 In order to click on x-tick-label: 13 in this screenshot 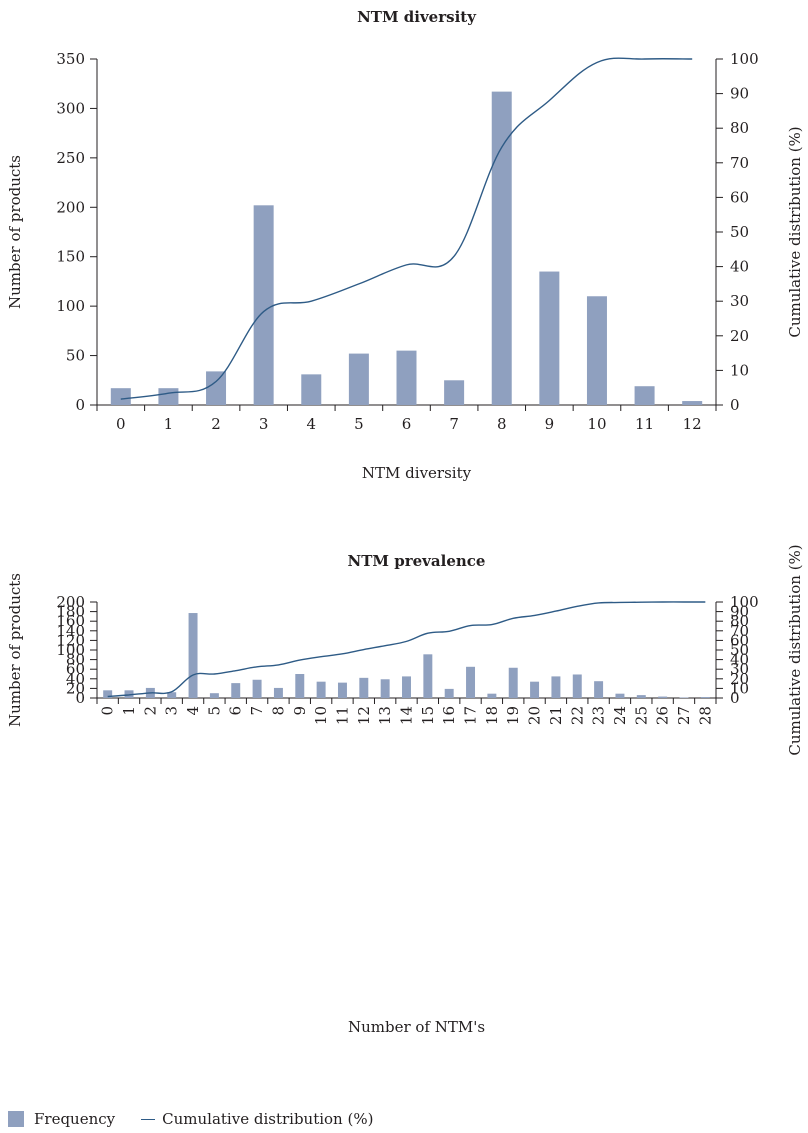, I will do `click(385, 715)`.